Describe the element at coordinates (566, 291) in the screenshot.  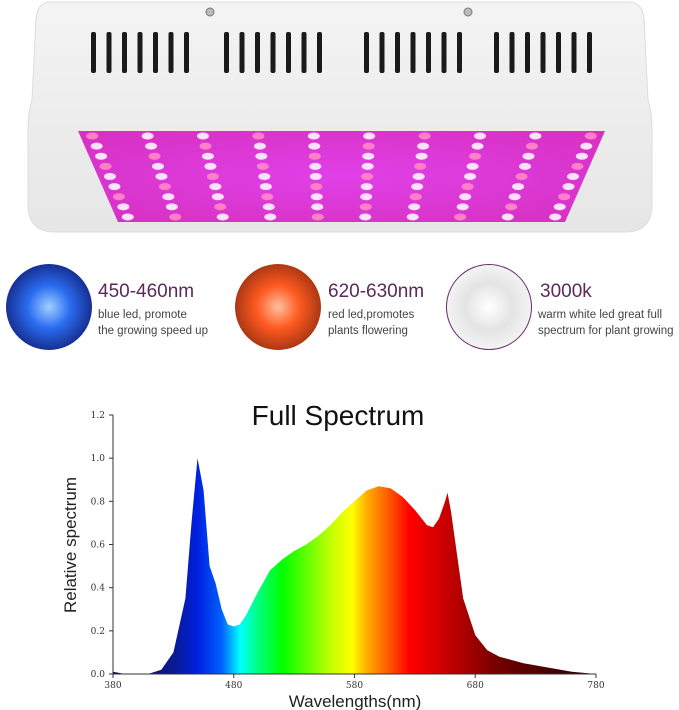
I see `feature-white-title: 3000k` at that location.